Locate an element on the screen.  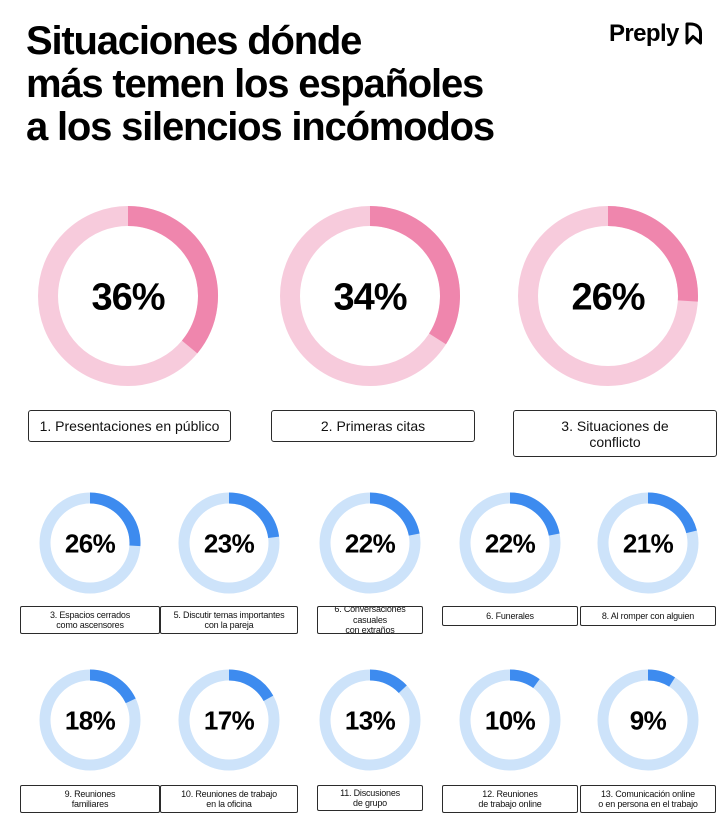
title-line-3: a los silencios incómodos is located at coordinates (260, 127).